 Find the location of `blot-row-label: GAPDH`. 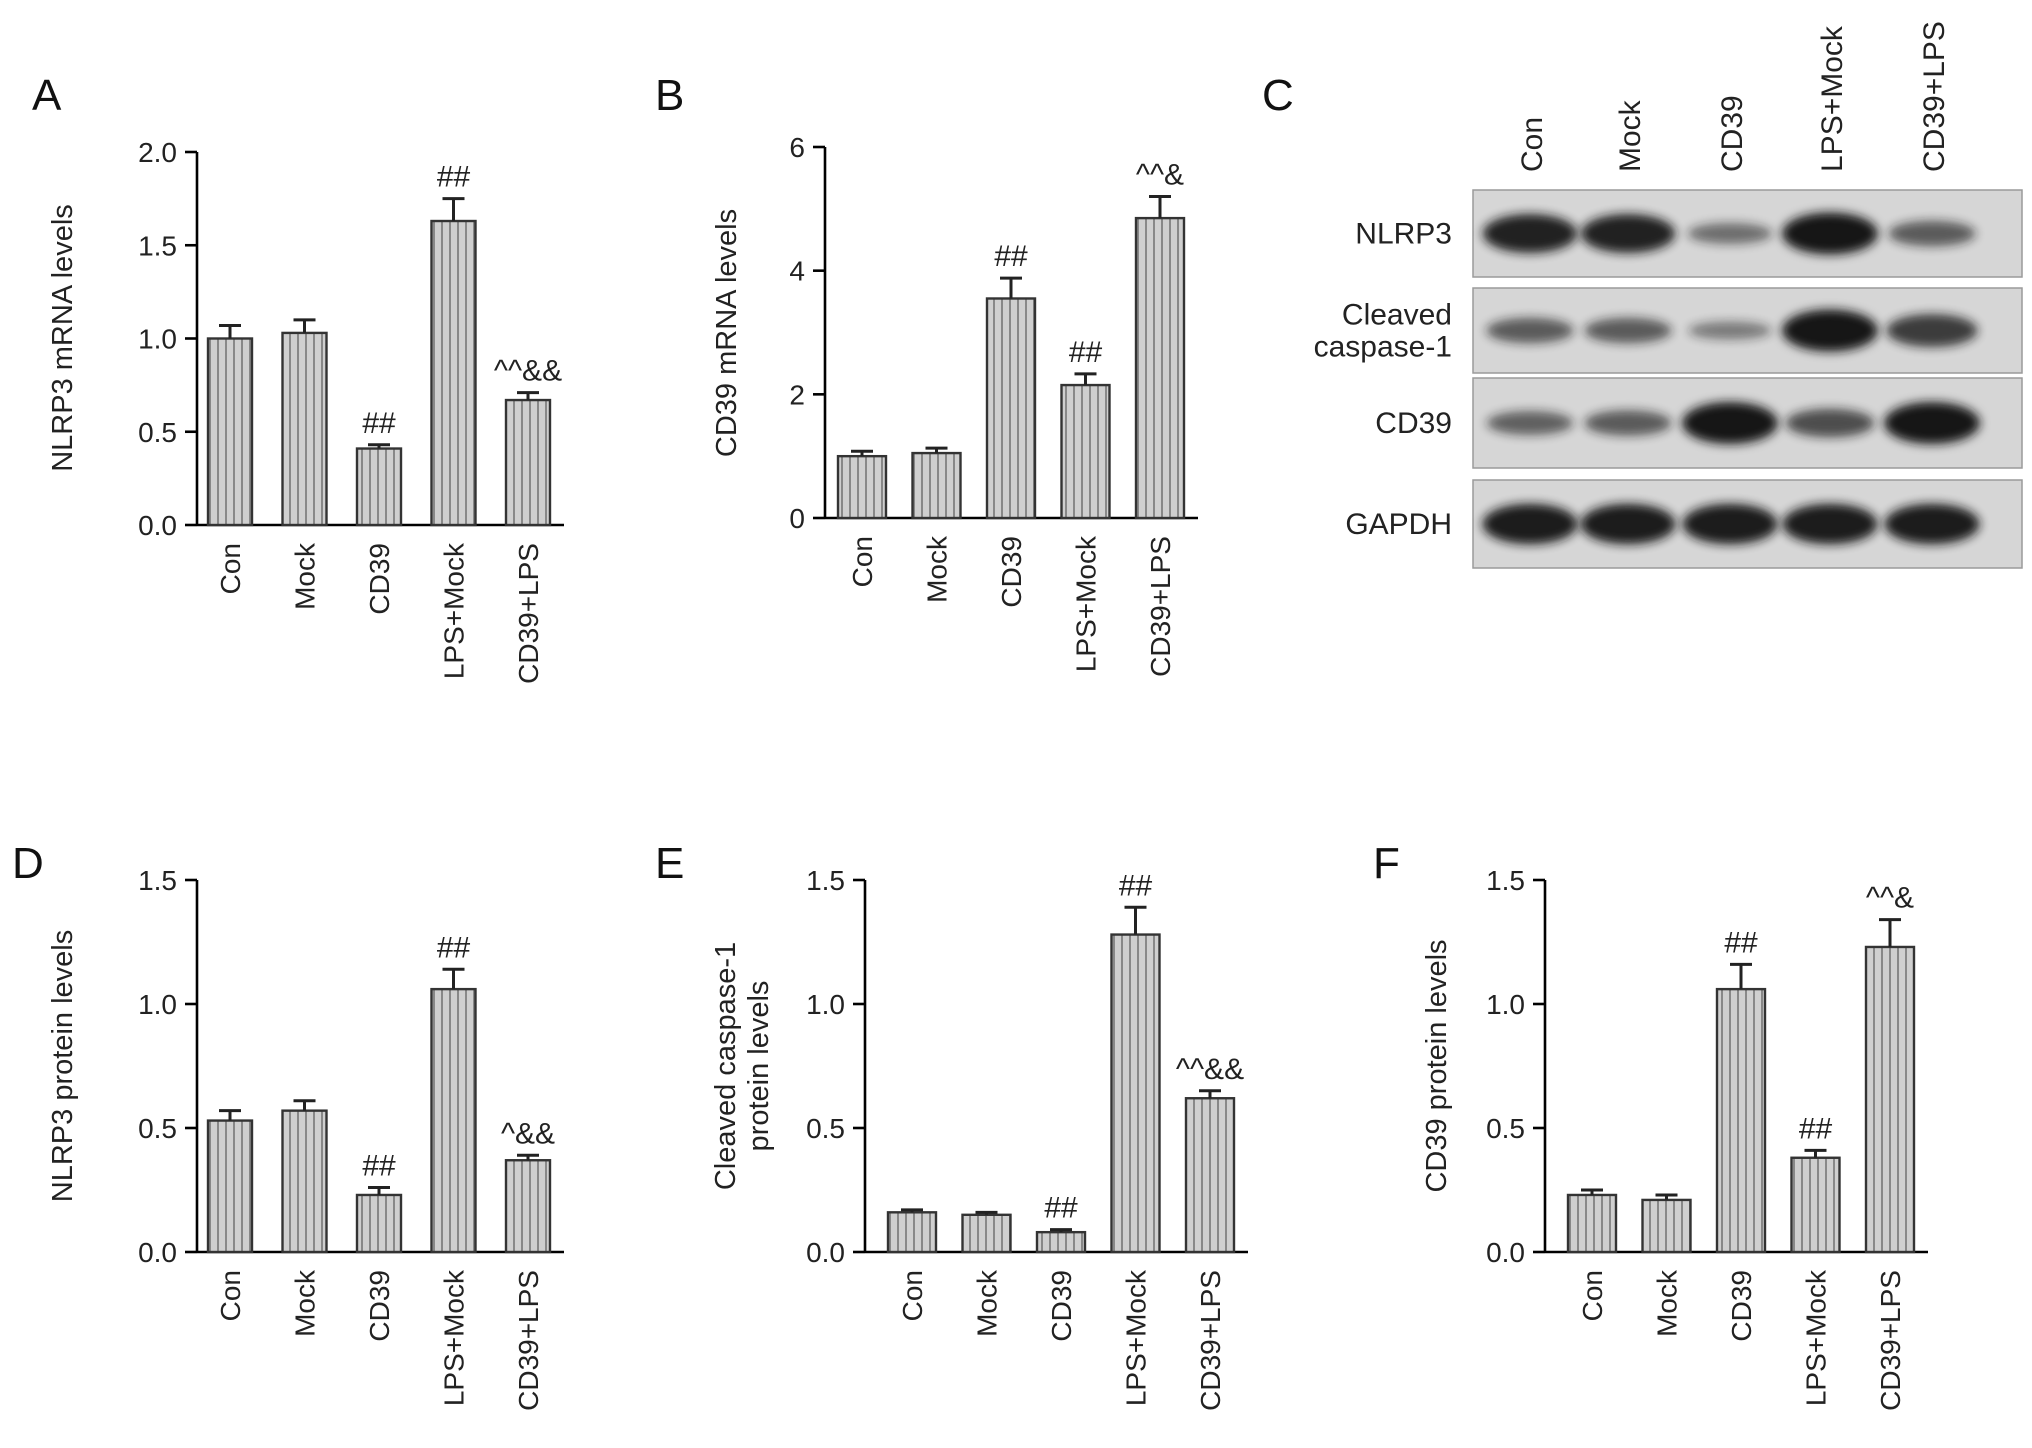

blot-row-label: GAPDH is located at coordinates (1398, 524).